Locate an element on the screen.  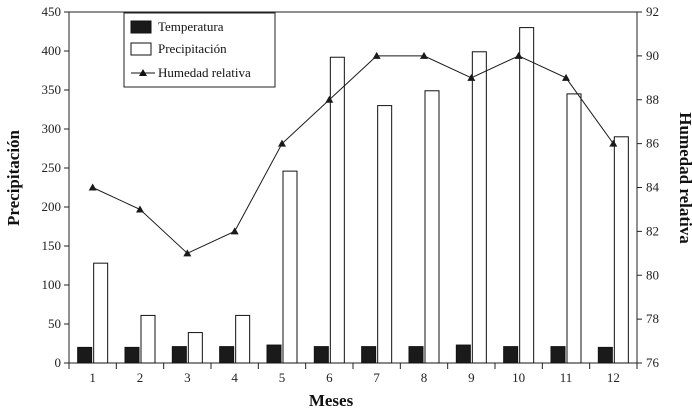
legend-marker-humedad is located at coordinates (143, 72).